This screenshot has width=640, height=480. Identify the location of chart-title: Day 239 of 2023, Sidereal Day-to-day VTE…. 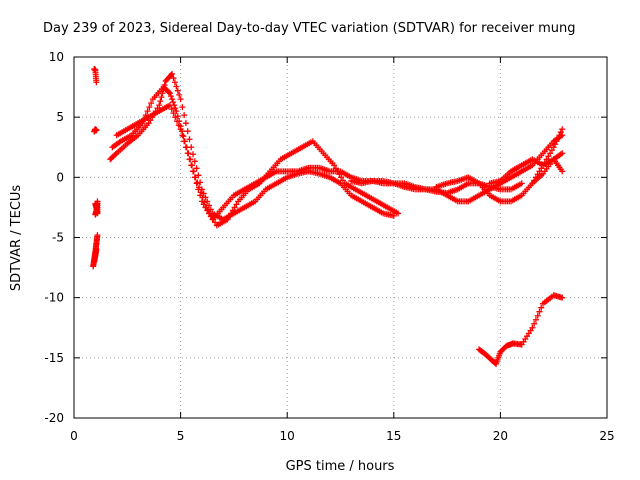
(309, 28).